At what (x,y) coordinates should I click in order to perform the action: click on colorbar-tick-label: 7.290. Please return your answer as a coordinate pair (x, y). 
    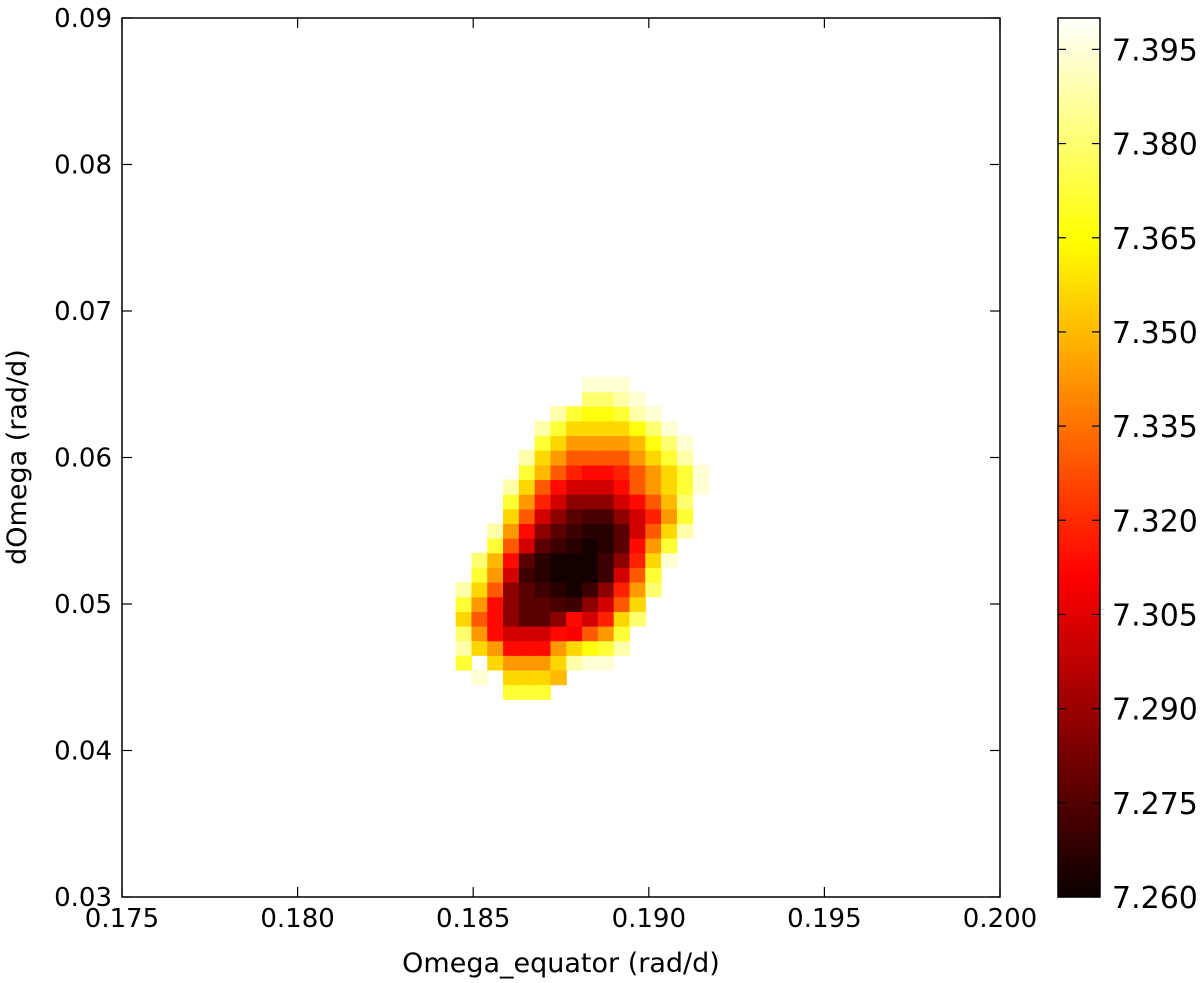
    Looking at the image, I should click on (1155, 710).